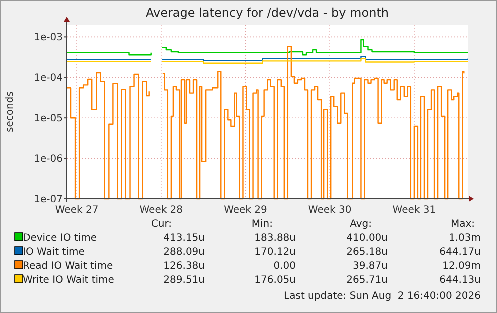  What do you see at coordinates (184, 252) in the screenshot?
I see `text: 288.09u` at bounding box center [184, 252].